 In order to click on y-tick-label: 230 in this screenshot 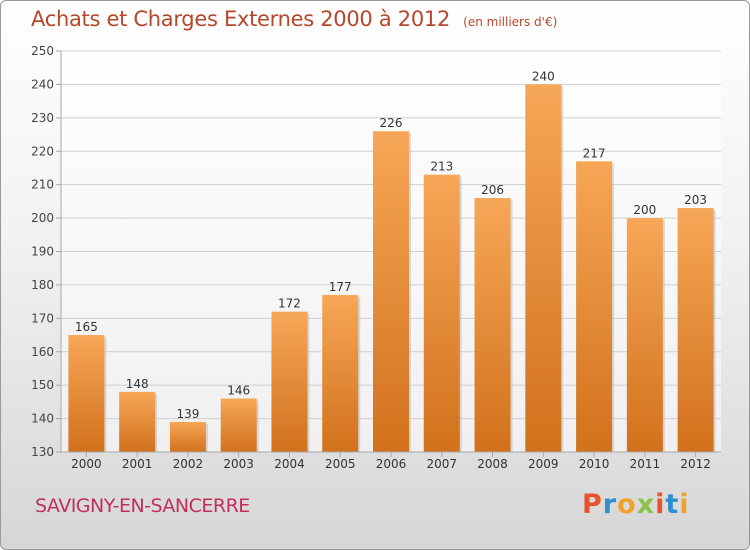, I will do `click(42, 118)`.